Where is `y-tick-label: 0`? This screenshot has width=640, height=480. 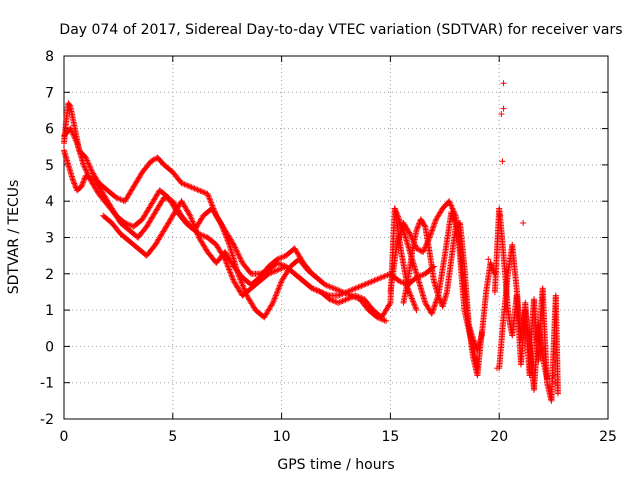 y-tick-label: 0 is located at coordinates (49, 347).